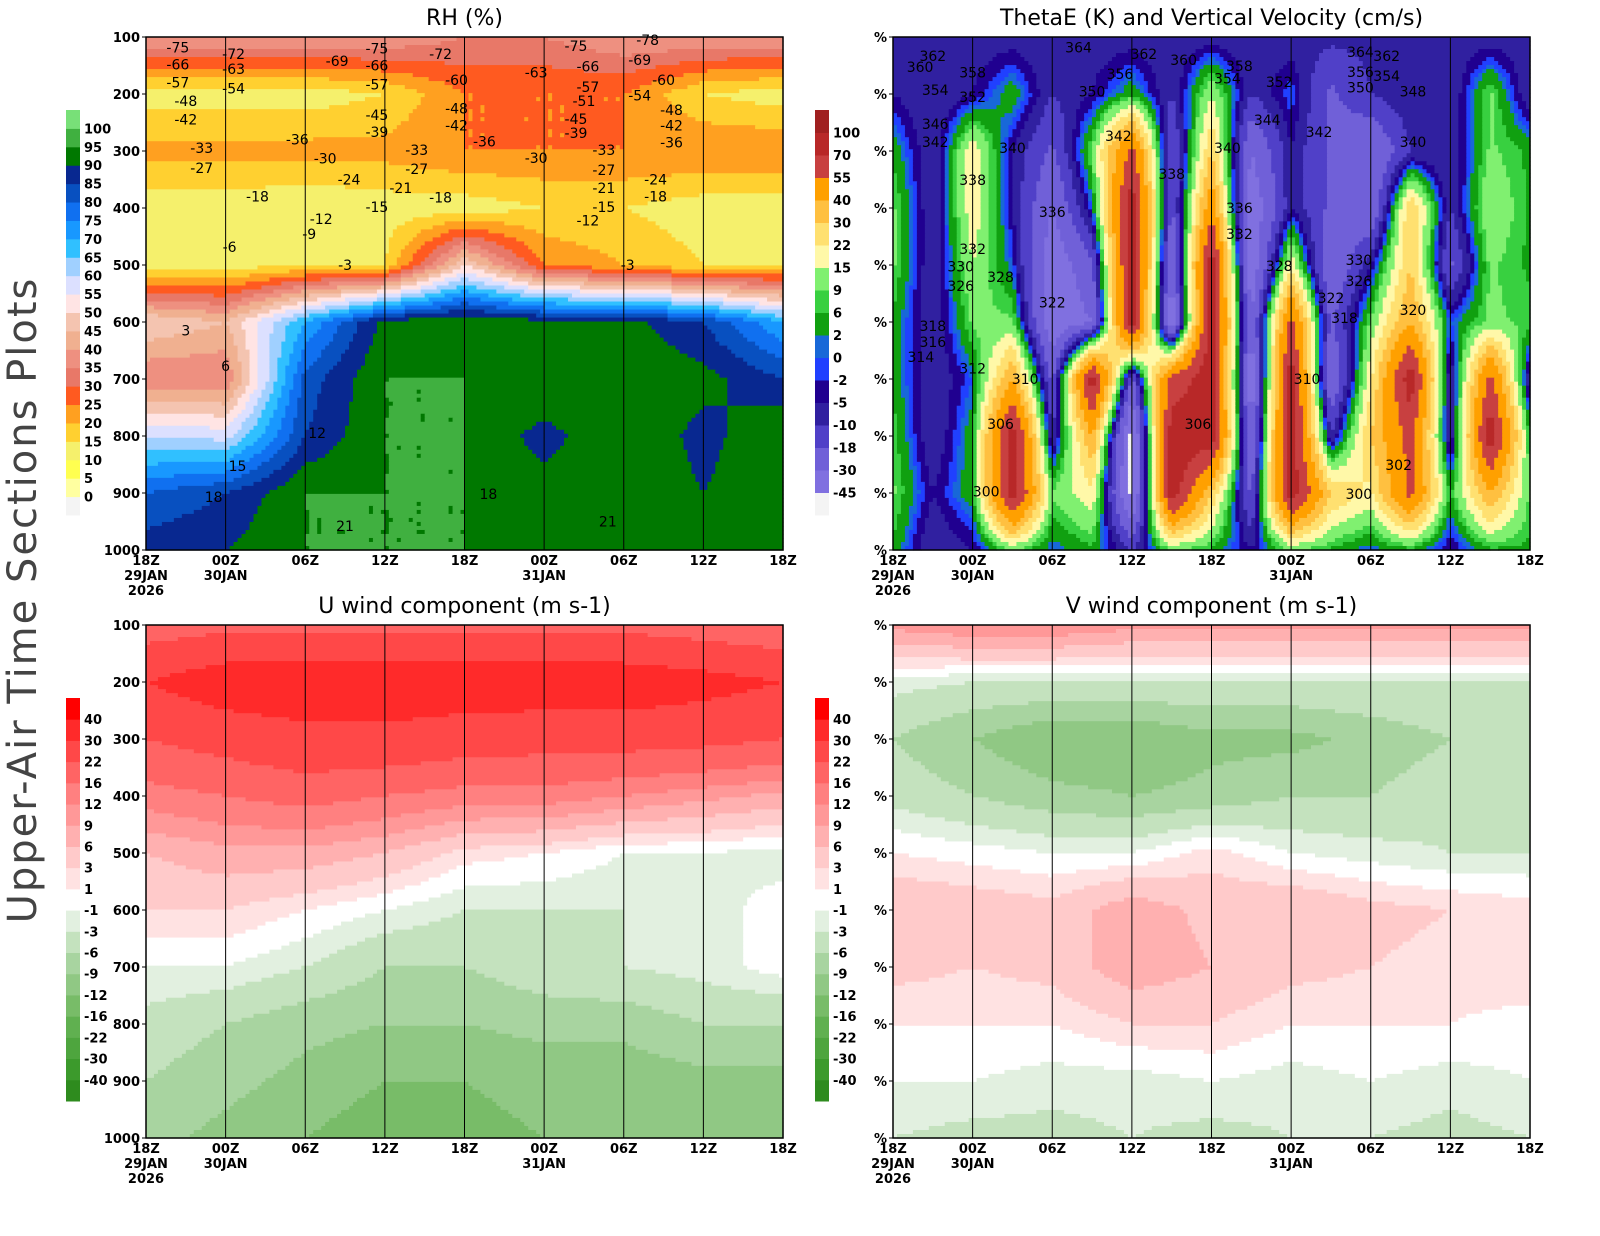 The image size is (1600, 1236). What do you see at coordinates (376, 133) in the screenshot?
I see `contour-label: -39` at bounding box center [376, 133].